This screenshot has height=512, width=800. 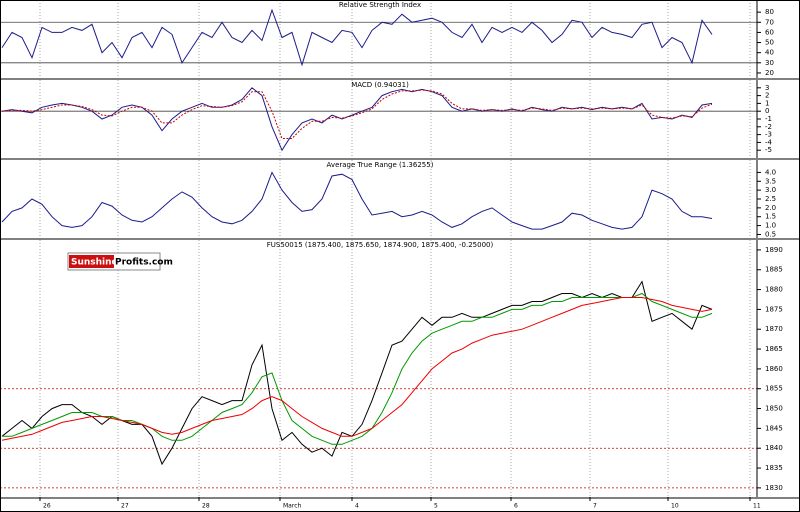 What do you see at coordinates (769, 22) in the screenshot?
I see `y-tick-label: 70` at bounding box center [769, 22].